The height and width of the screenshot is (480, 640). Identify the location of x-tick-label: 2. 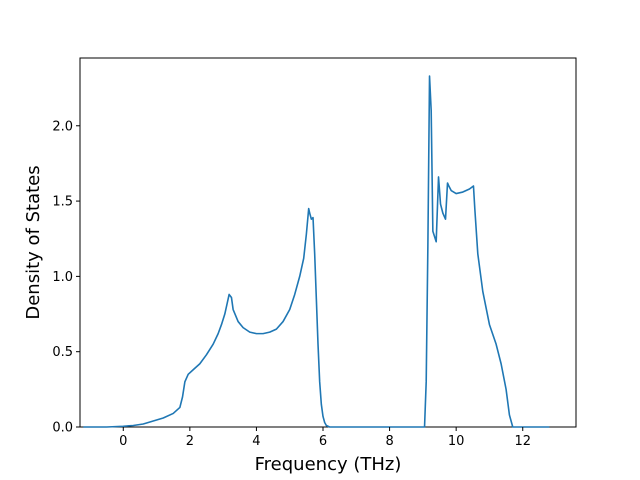
(190, 441).